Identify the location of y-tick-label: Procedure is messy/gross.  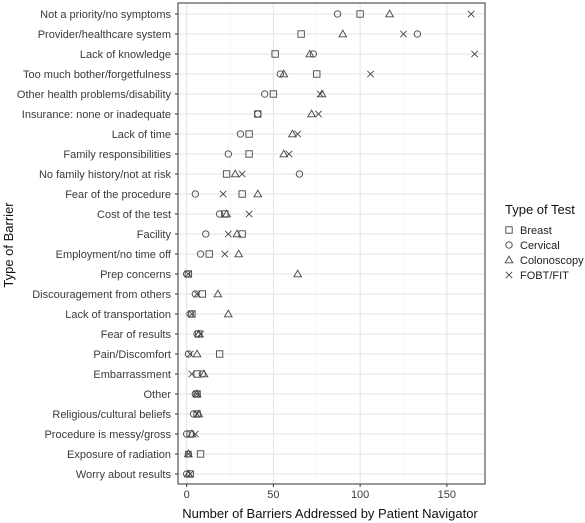
(107, 435).